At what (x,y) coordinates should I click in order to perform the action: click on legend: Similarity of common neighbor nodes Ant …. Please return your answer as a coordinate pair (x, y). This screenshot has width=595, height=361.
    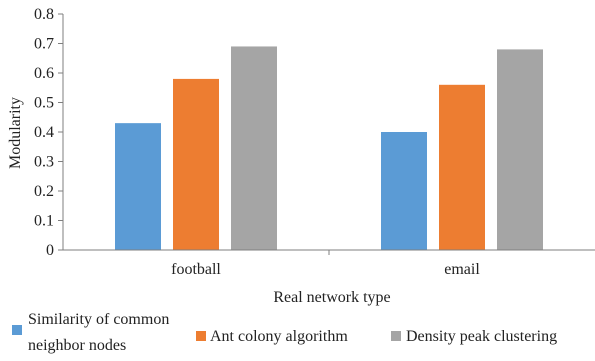
    Looking at the image, I should click on (284, 332).